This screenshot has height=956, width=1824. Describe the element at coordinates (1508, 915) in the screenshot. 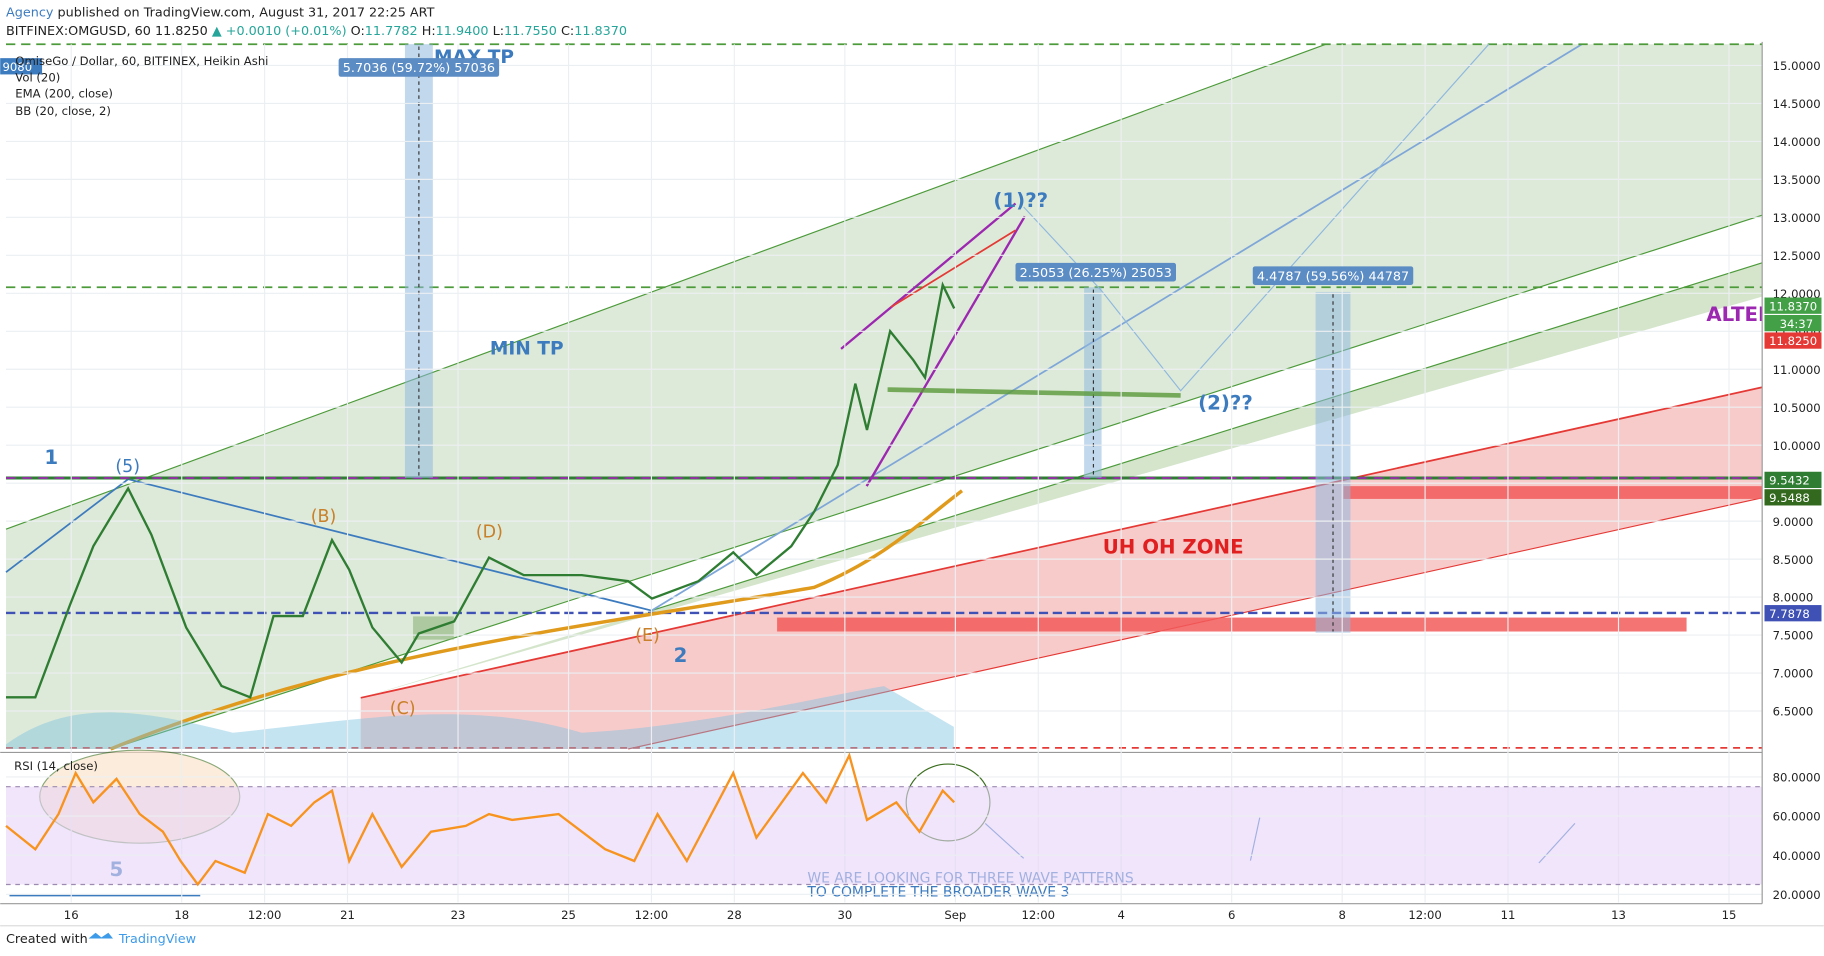

I see `x-tick-label: 11` at that location.